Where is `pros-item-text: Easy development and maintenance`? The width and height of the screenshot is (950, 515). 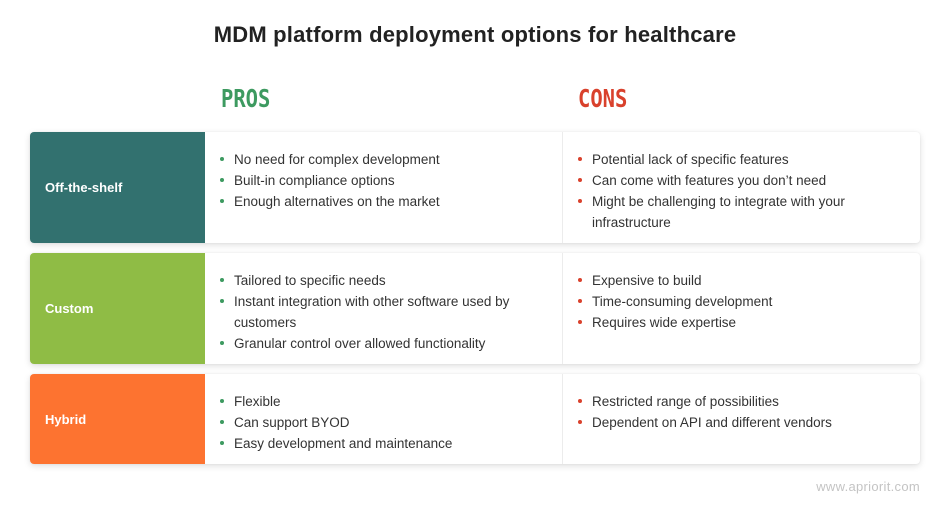 pros-item-text: Easy development and maintenance is located at coordinates (343, 443).